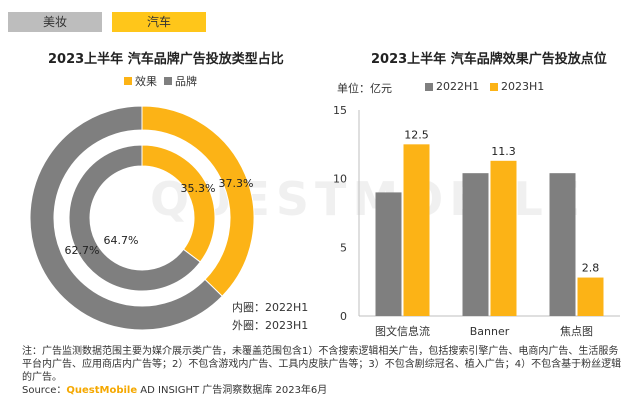  Describe the element at coordinates (107, 22) in the screenshot. I see `tab-bar: 美妆 汽车` at that location.